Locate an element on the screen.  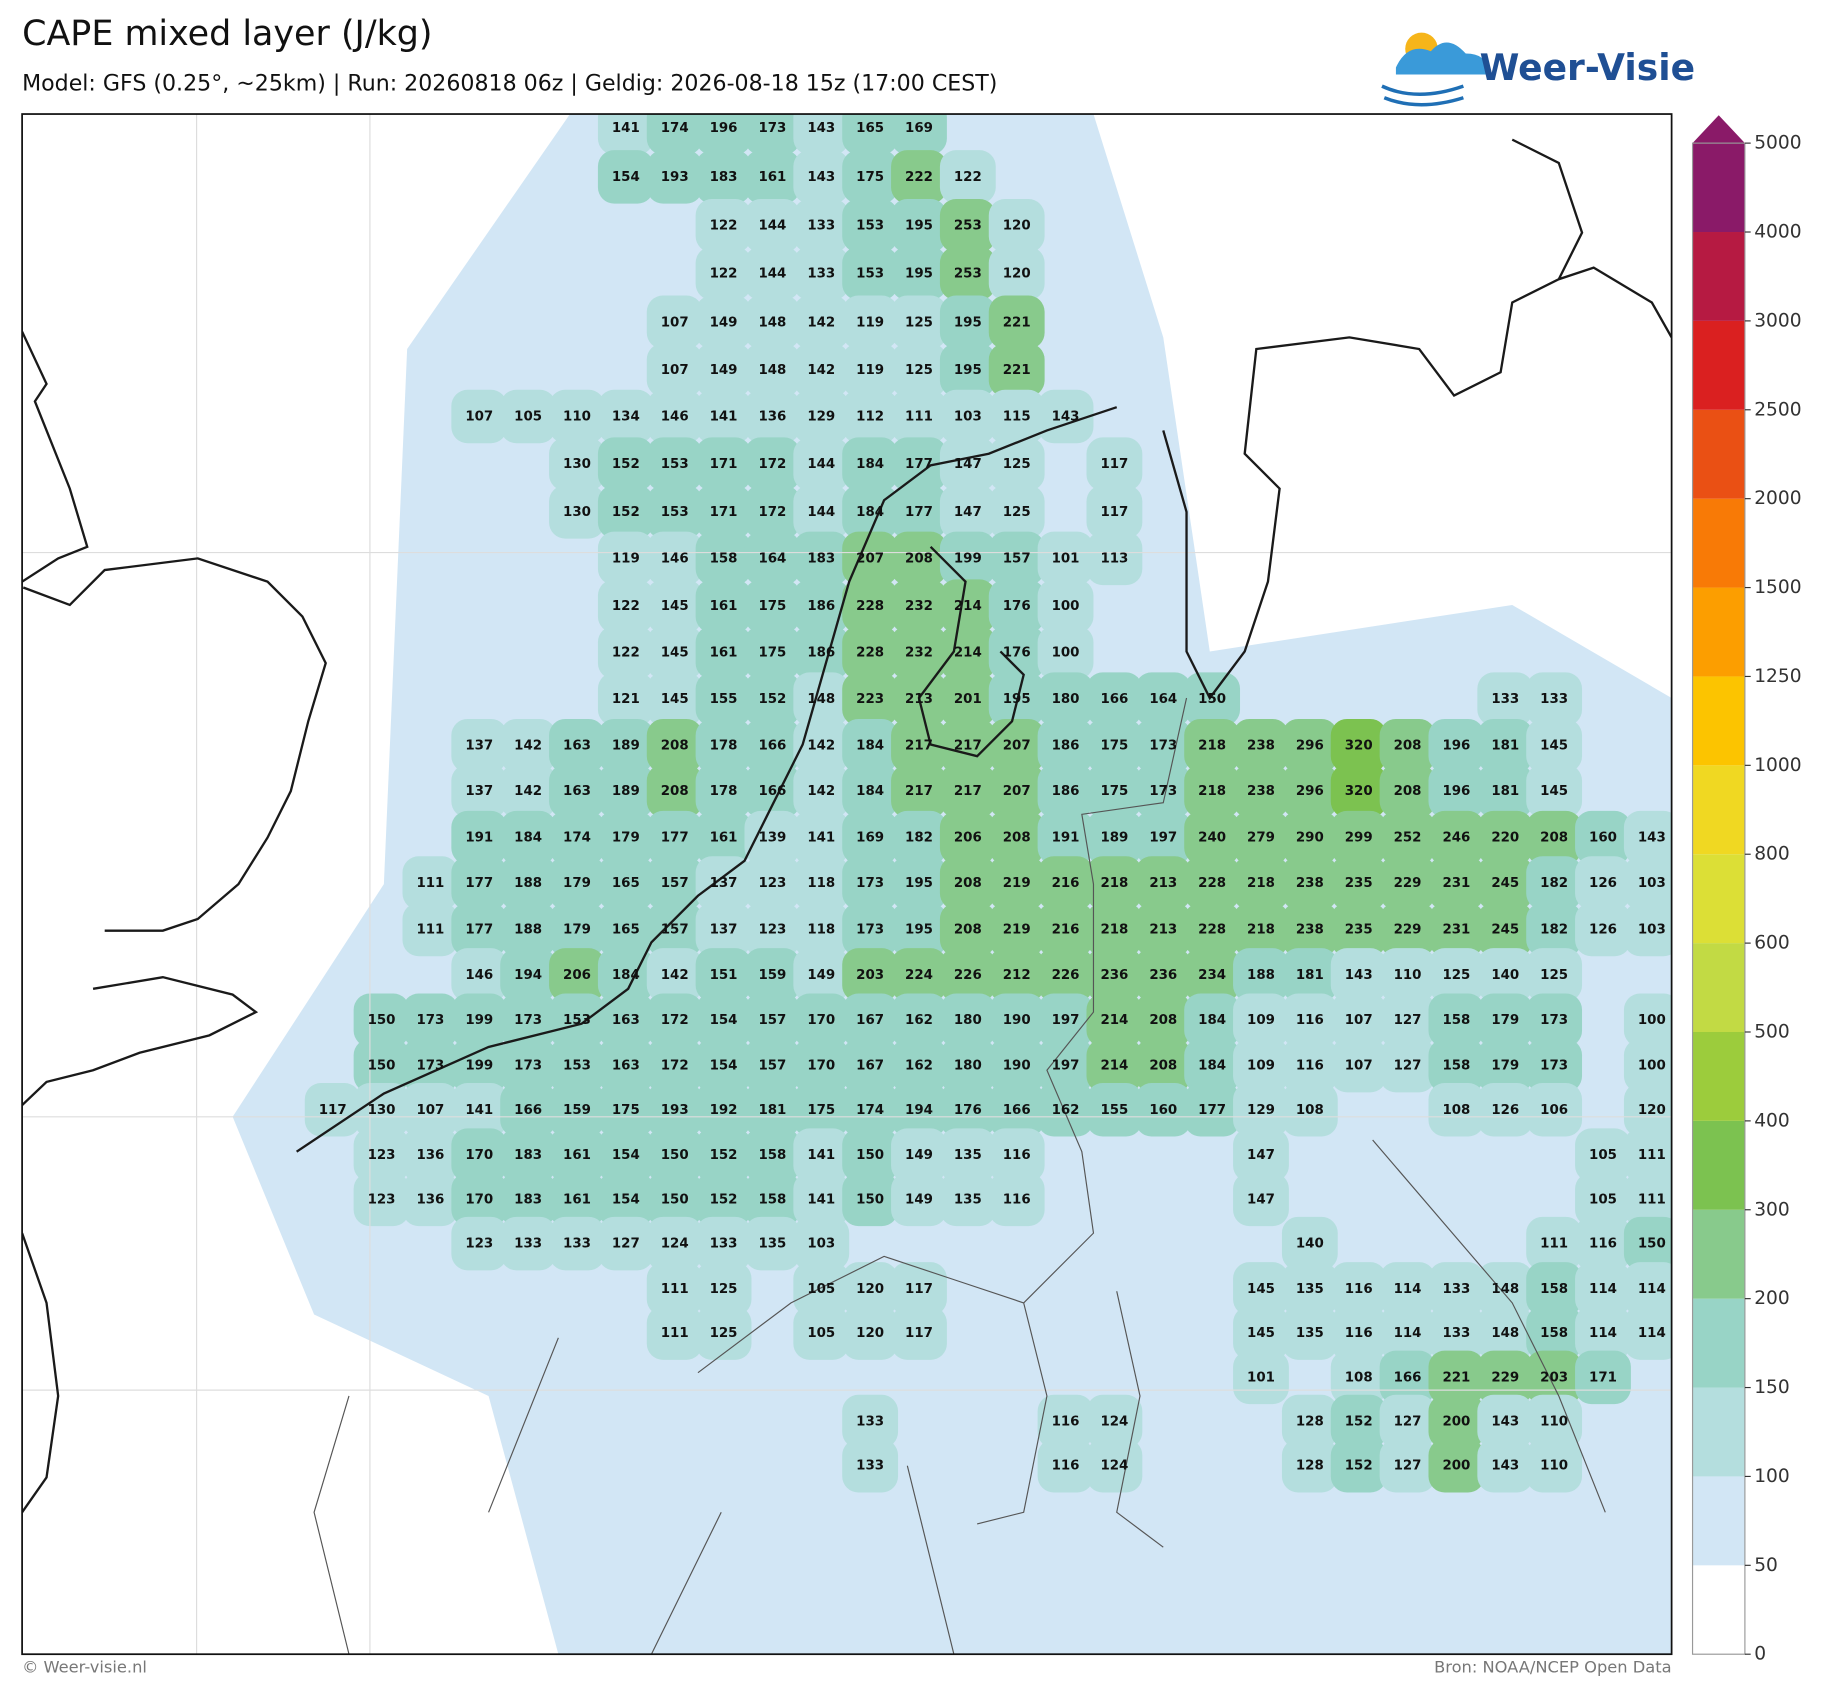
cape-value: 114 is located at coordinates (1408, 1333).